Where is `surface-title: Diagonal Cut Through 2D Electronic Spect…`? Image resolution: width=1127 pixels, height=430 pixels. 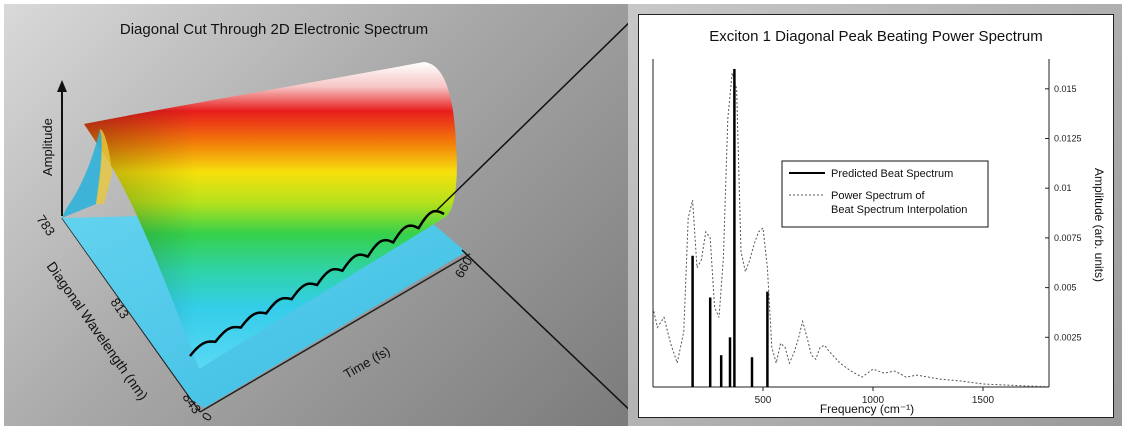 surface-title: Diagonal Cut Through 2D Electronic Spect… is located at coordinates (274, 29).